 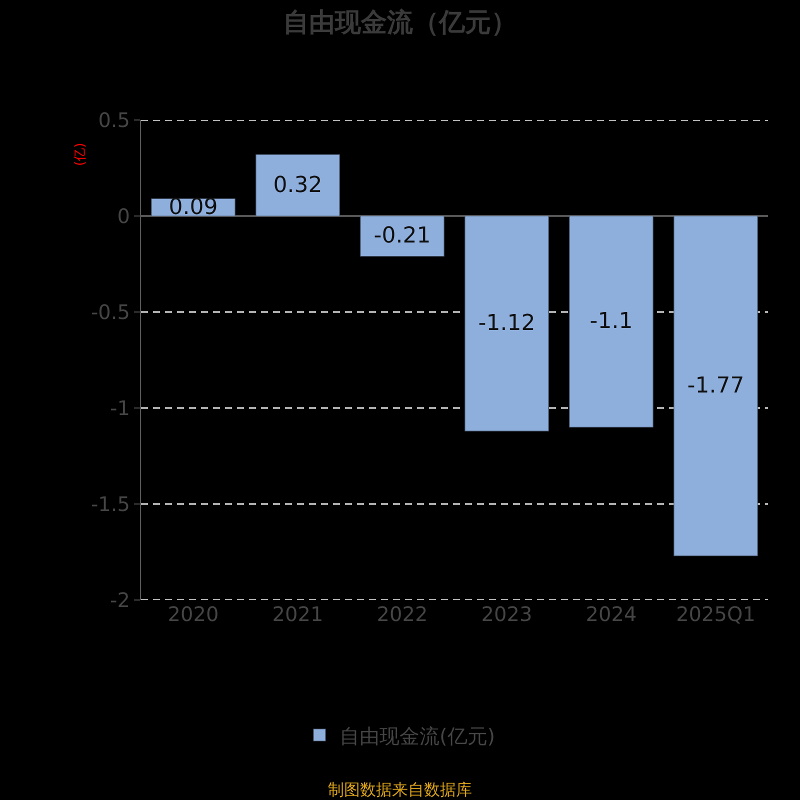 What do you see at coordinates (400, 789) in the screenshot?
I see `text: 制图数据来自数据库` at bounding box center [400, 789].